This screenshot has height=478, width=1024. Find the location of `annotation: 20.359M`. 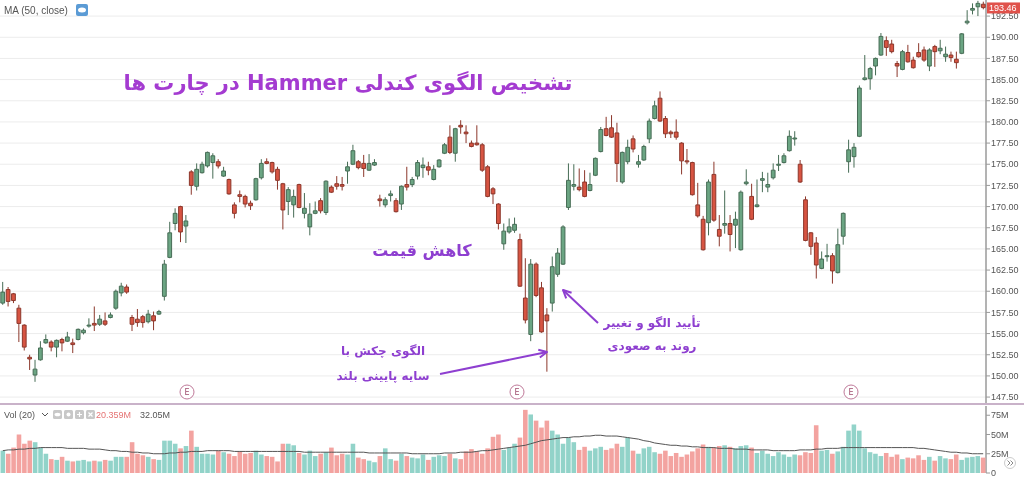

annotation: 20.359M is located at coordinates (114, 415).